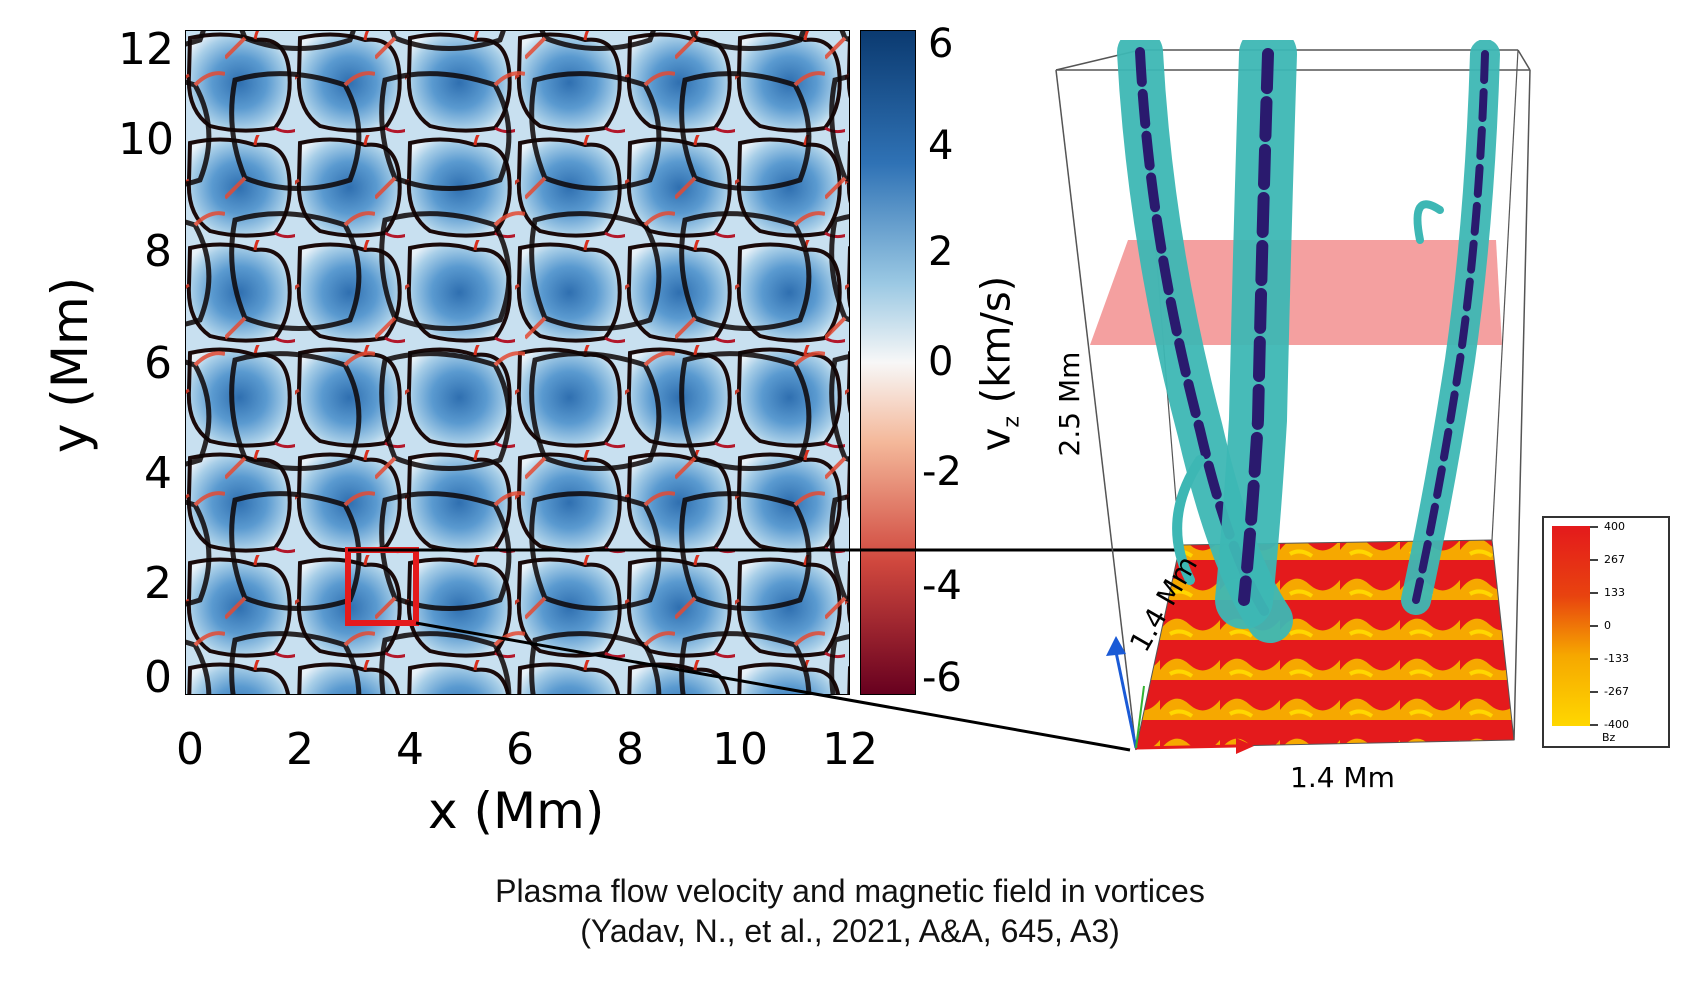 The width and height of the screenshot is (1700, 993). I want to click on y-tick-label: 10, so click(146, 139).